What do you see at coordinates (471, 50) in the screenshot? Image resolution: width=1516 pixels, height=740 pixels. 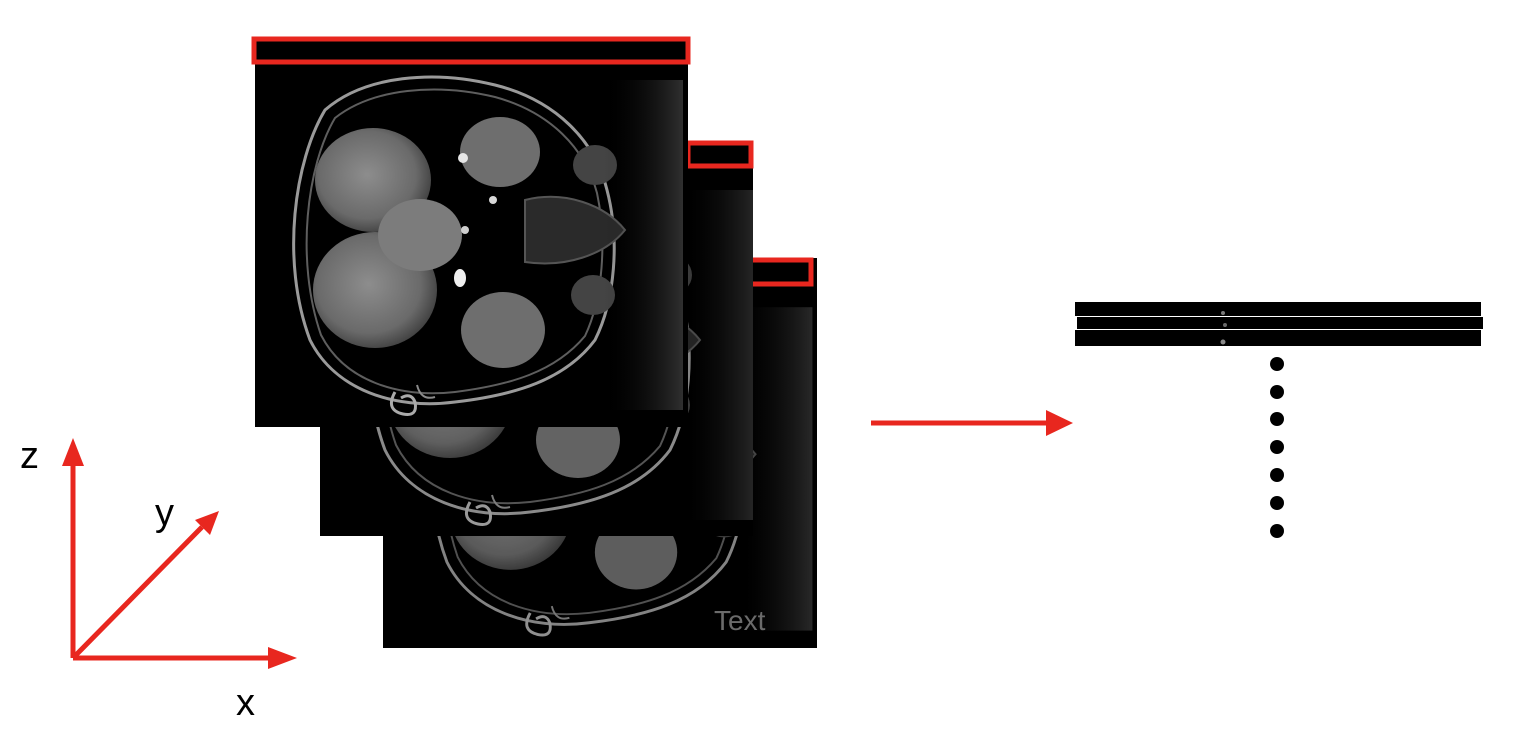 I see `slice-front-row-highlight` at bounding box center [471, 50].